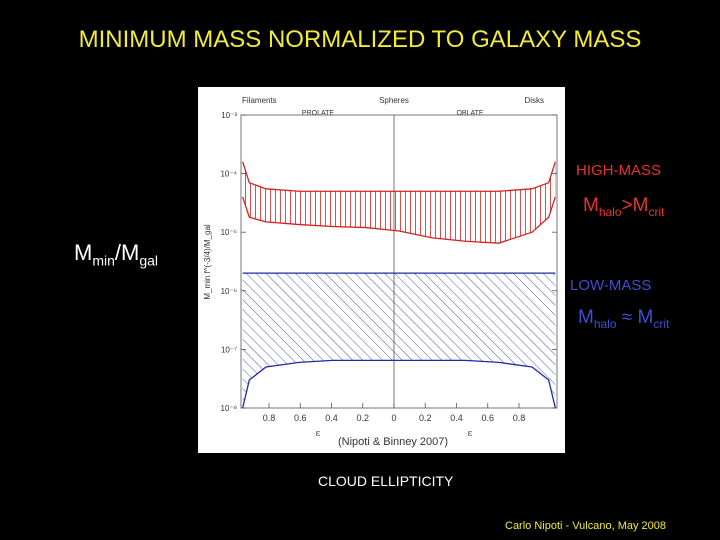 This screenshot has width=720, height=540. I want to click on band-low-mass, so click(399, 340).